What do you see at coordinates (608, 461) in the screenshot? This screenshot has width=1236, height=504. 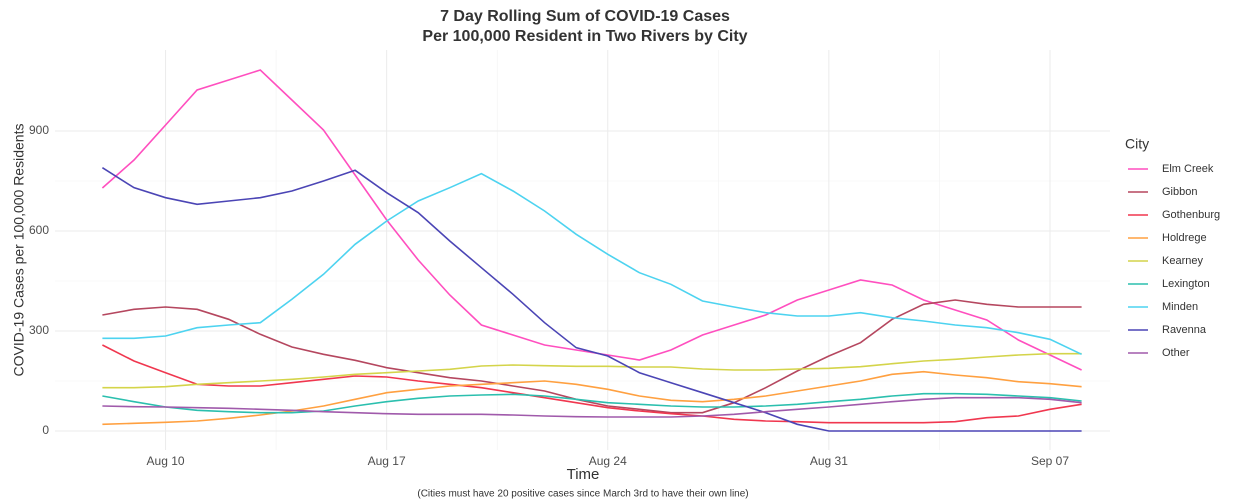 I see `x-tick-label: Aug 24` at bounding box center [608, 461].